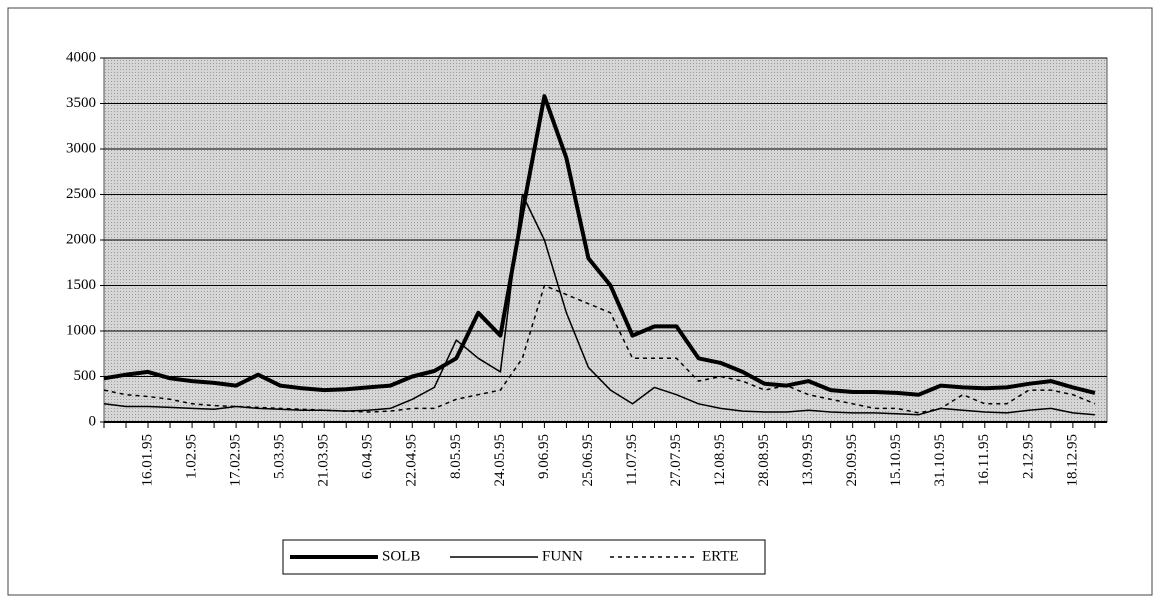 The height and width of the screenshot is (608, 1160). What do you see at coordinates (147, 460) in the screenshot?
I see `x-tick-label: 16.01.95` at bounding box center [147, 460].